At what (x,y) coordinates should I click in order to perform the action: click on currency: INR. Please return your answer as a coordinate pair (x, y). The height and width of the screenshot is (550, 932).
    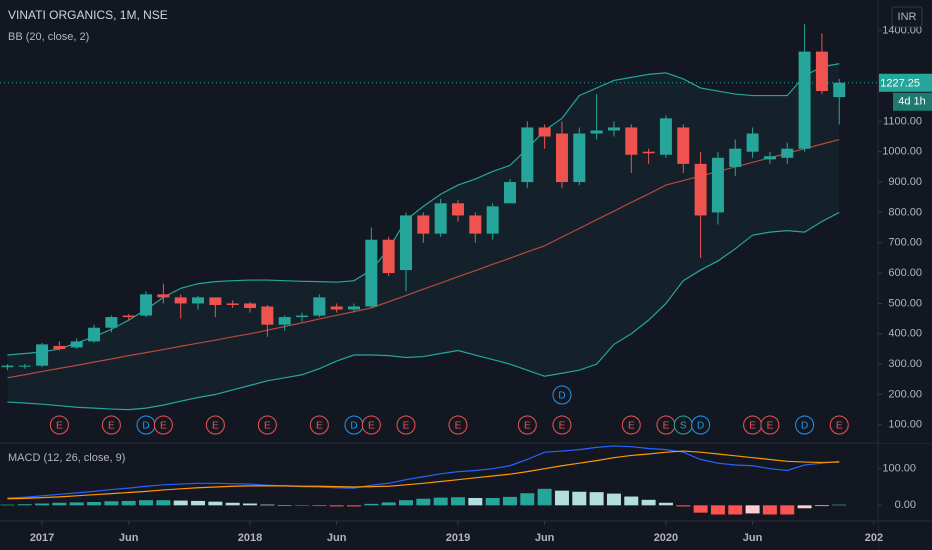
    Looking at the image, I should click on (907, 17).